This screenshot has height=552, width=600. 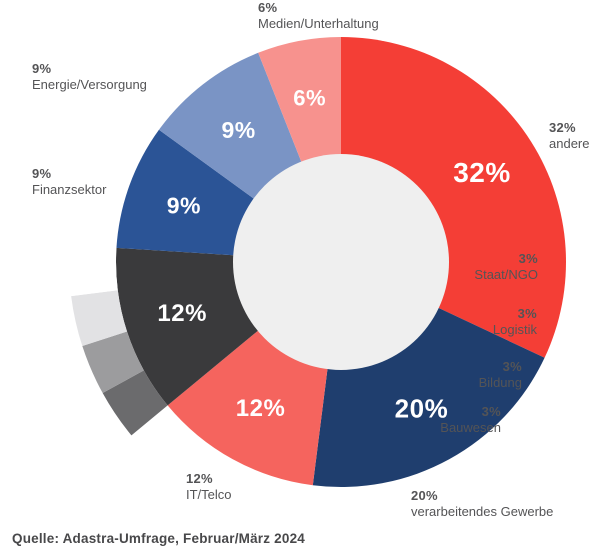 I want to click on segment-outer-label-andere: 32% andere, so click(x=569, y=135).